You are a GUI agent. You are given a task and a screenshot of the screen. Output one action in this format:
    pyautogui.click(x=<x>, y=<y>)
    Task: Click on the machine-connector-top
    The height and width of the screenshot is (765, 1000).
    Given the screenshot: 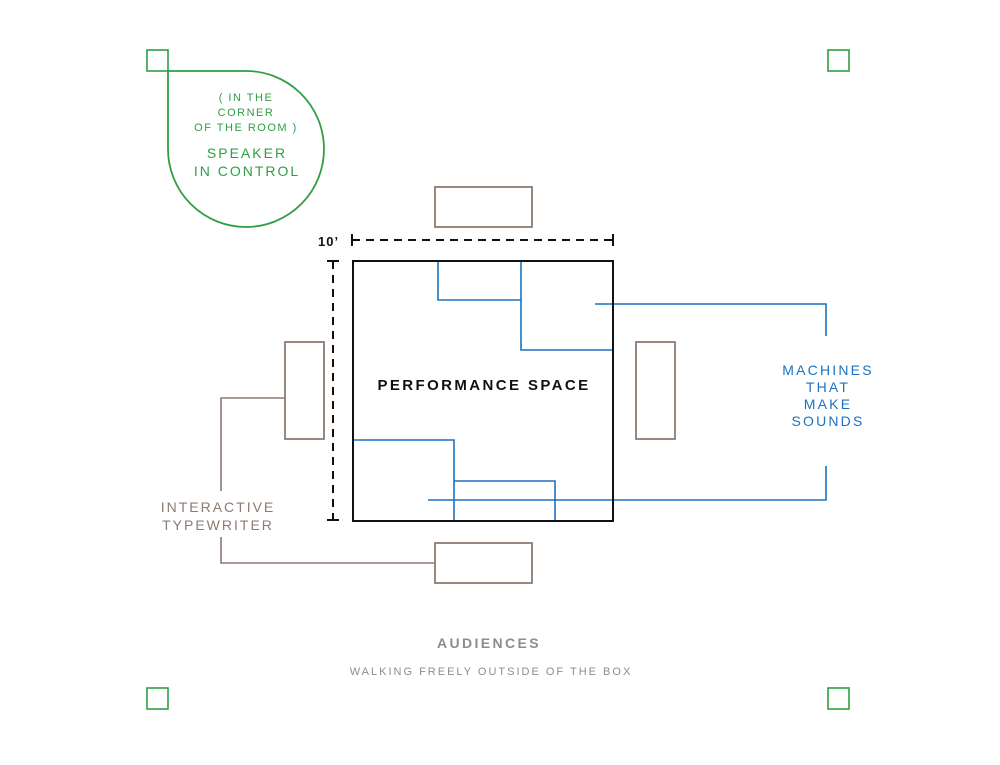 What is the action you would take?
    pyautogui.click(x=711, y=319)
    